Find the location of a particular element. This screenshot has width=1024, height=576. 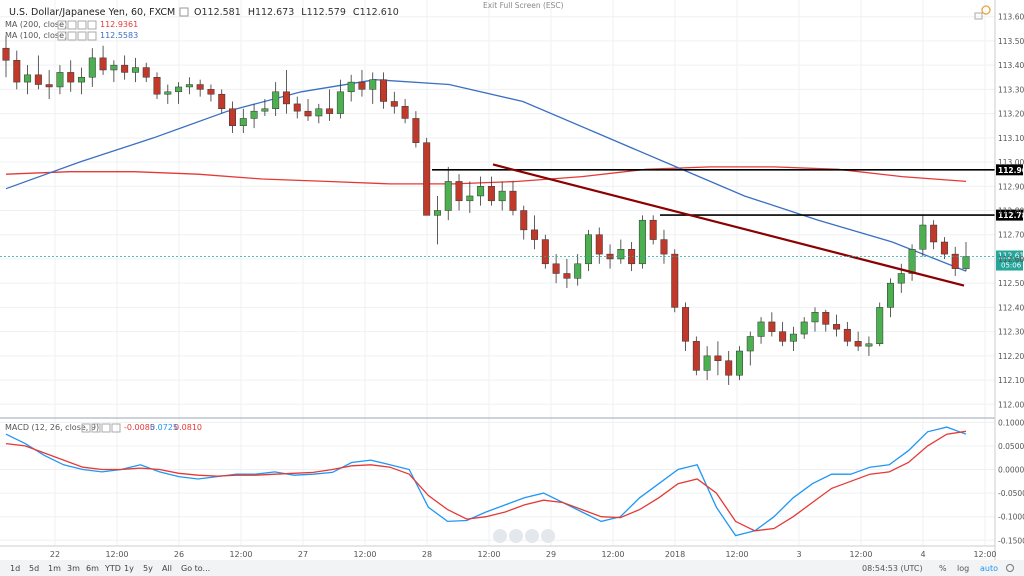

exit-fullscreen-link: Exit Full Screen (ESC) is located at coordinates (523, 5).